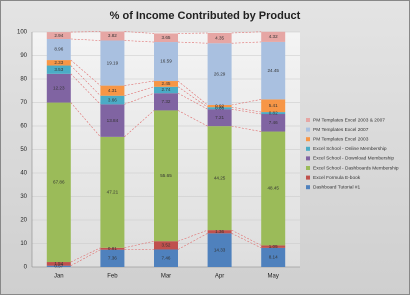 The image size is (410, 295). Describe the element at coordinates (273, 70) in the screenshot. I see `data-label: 24.45` at that location.